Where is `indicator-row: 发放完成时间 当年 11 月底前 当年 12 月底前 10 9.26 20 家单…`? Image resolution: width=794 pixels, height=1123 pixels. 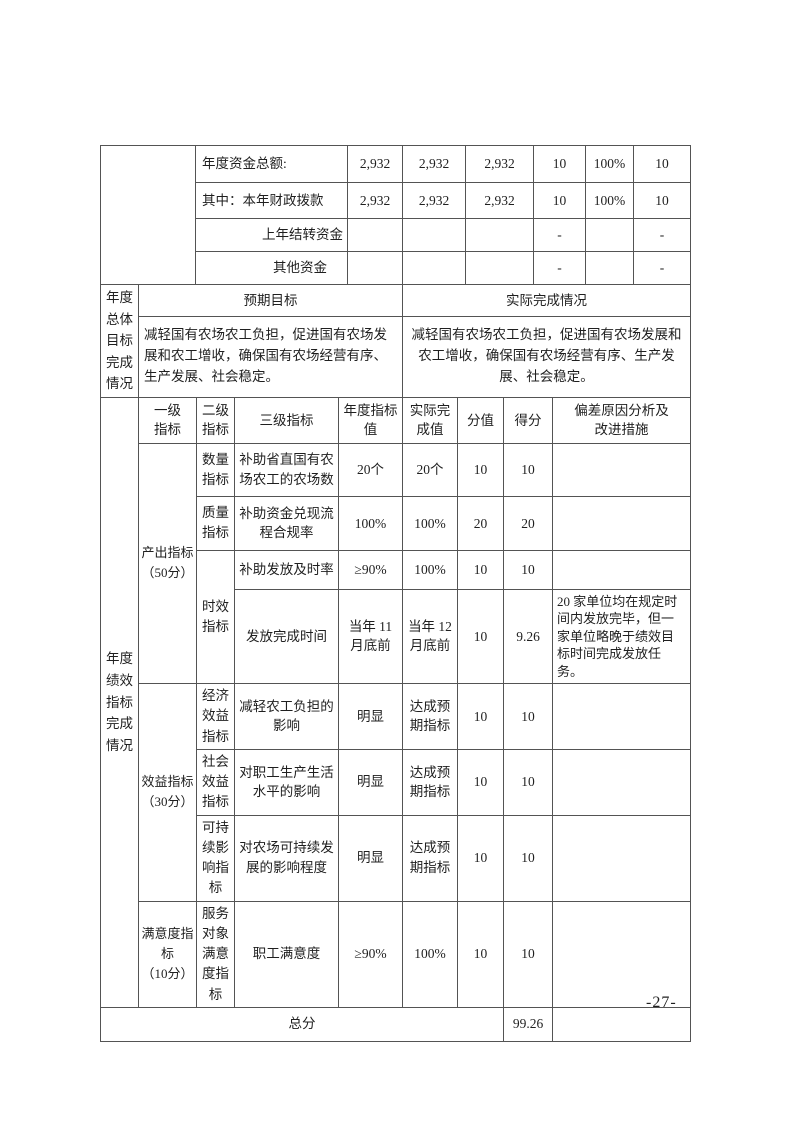
indicator-row: 发放完成时间 当年 11 月底前 当年 12 月底前 10 9.26 20 家单… is located at coordinates (396, 636).